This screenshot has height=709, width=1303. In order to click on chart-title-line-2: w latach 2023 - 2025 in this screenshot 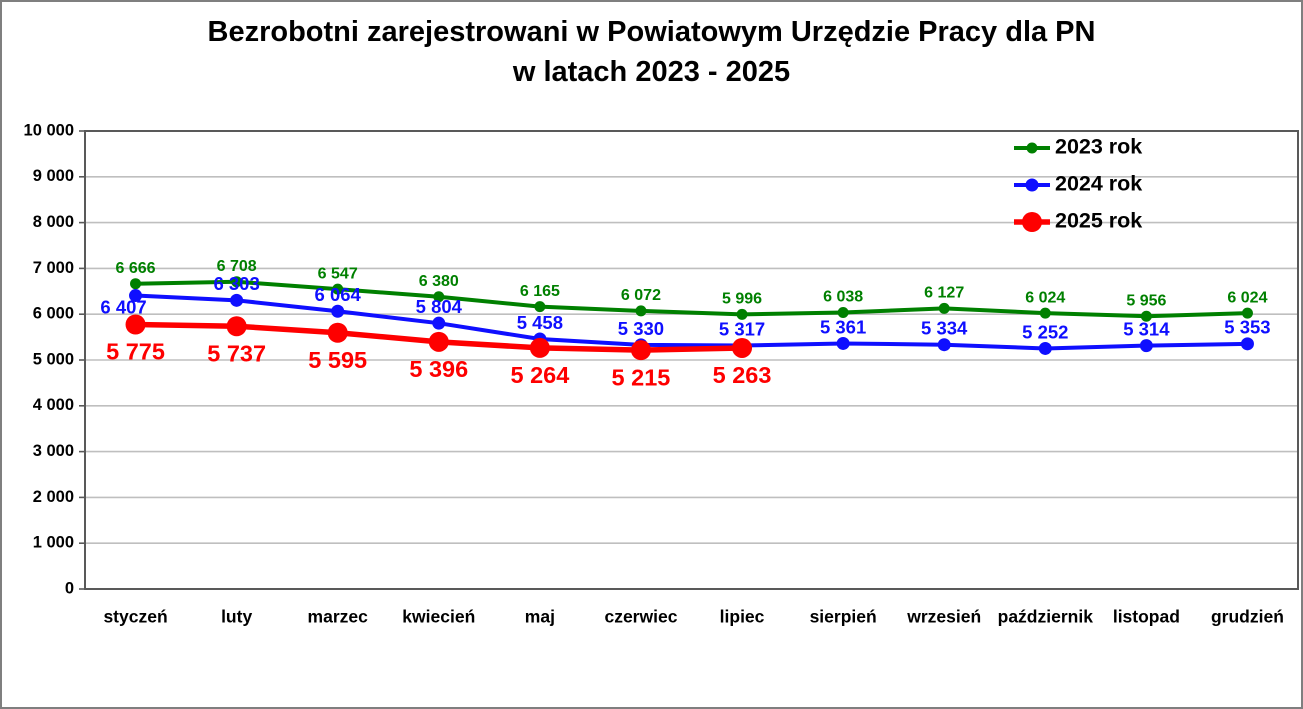, I will do `click(651, 72)`.